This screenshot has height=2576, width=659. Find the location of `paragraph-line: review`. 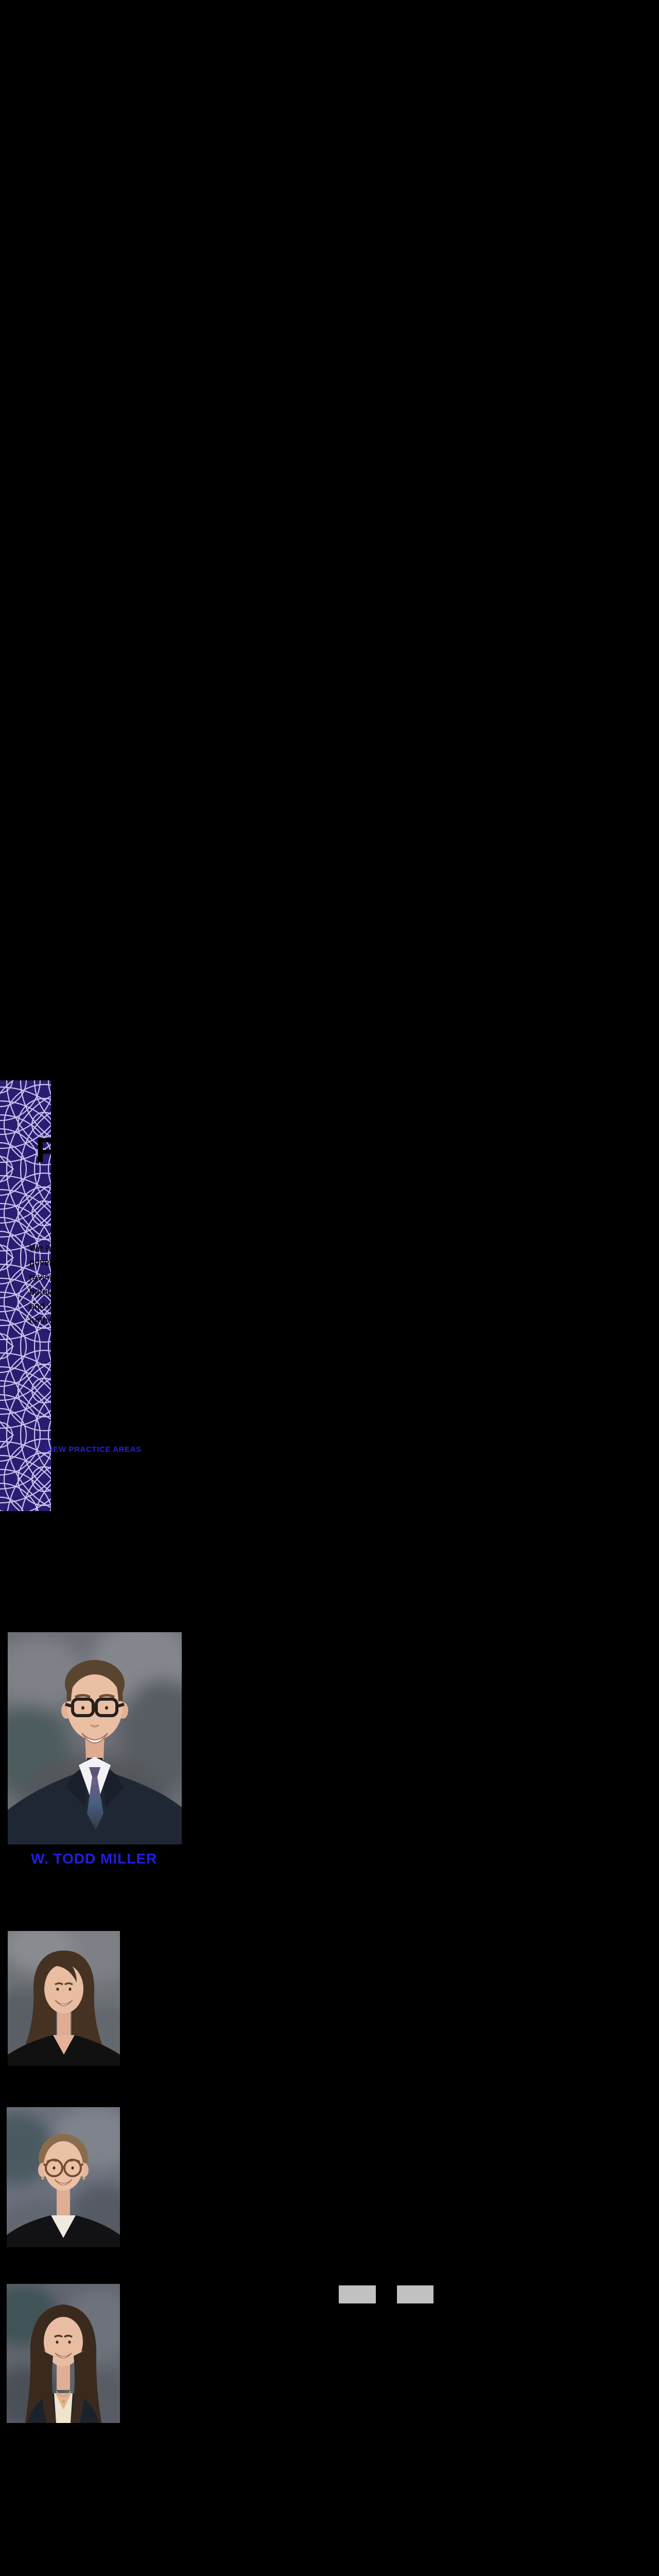

paragraph-line: review is located at coordinates (43, 1277).